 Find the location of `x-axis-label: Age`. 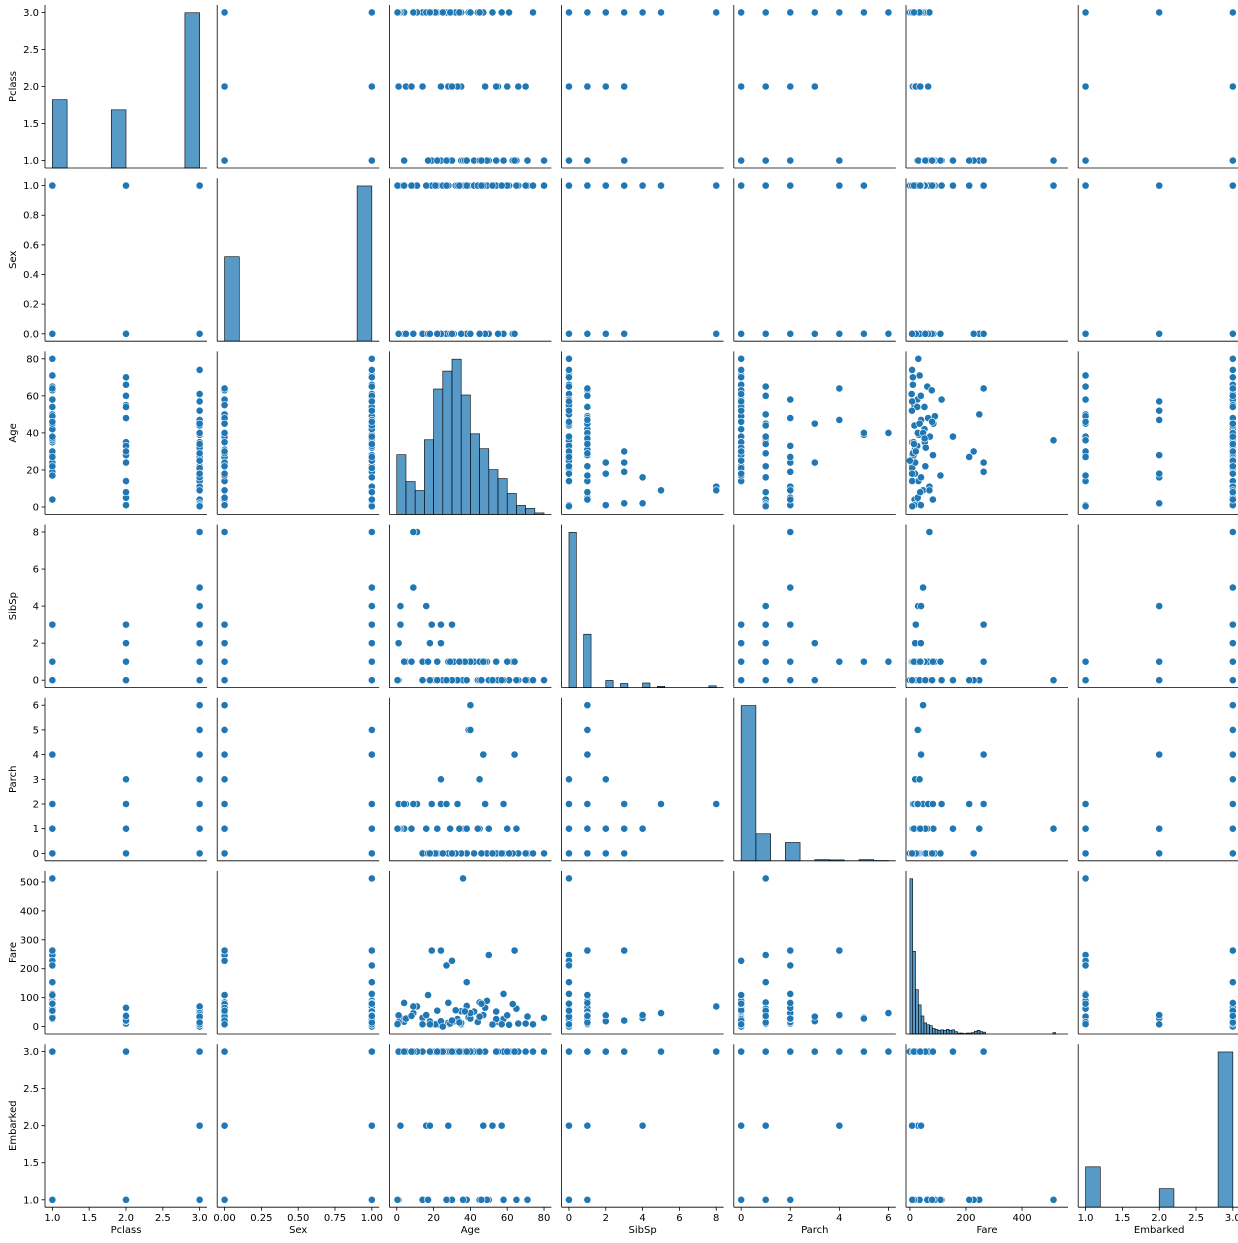

x-axis-label: Age is located at coordinates (470, 1230).